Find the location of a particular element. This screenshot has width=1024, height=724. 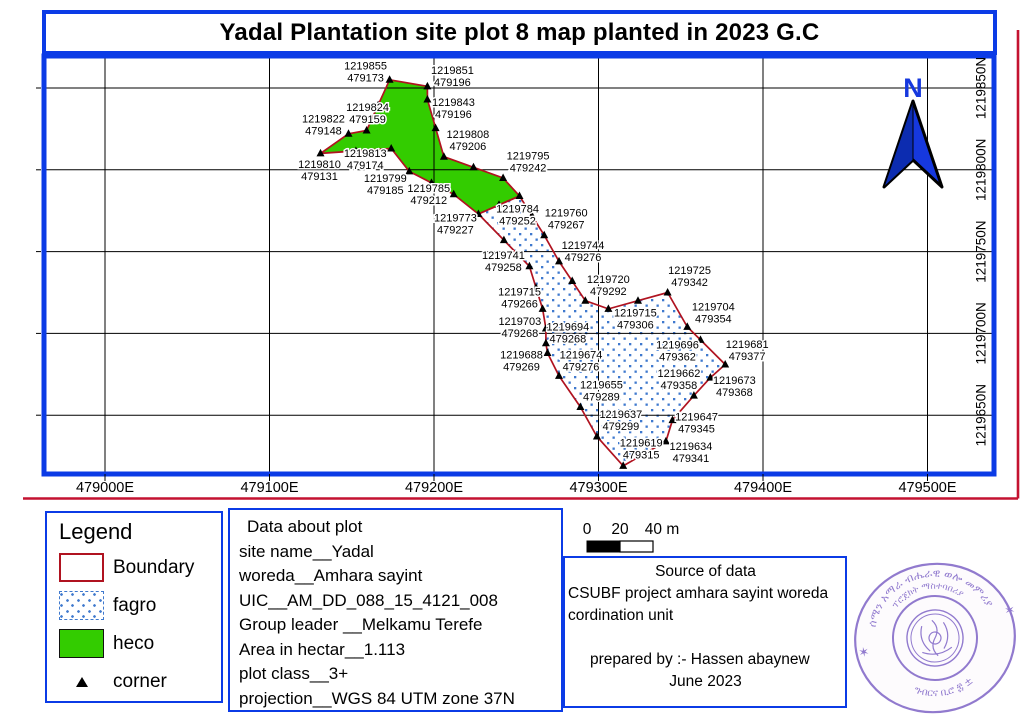

plot-info-line: Area in hectar__1.113 is located at coordinates (322, 649).